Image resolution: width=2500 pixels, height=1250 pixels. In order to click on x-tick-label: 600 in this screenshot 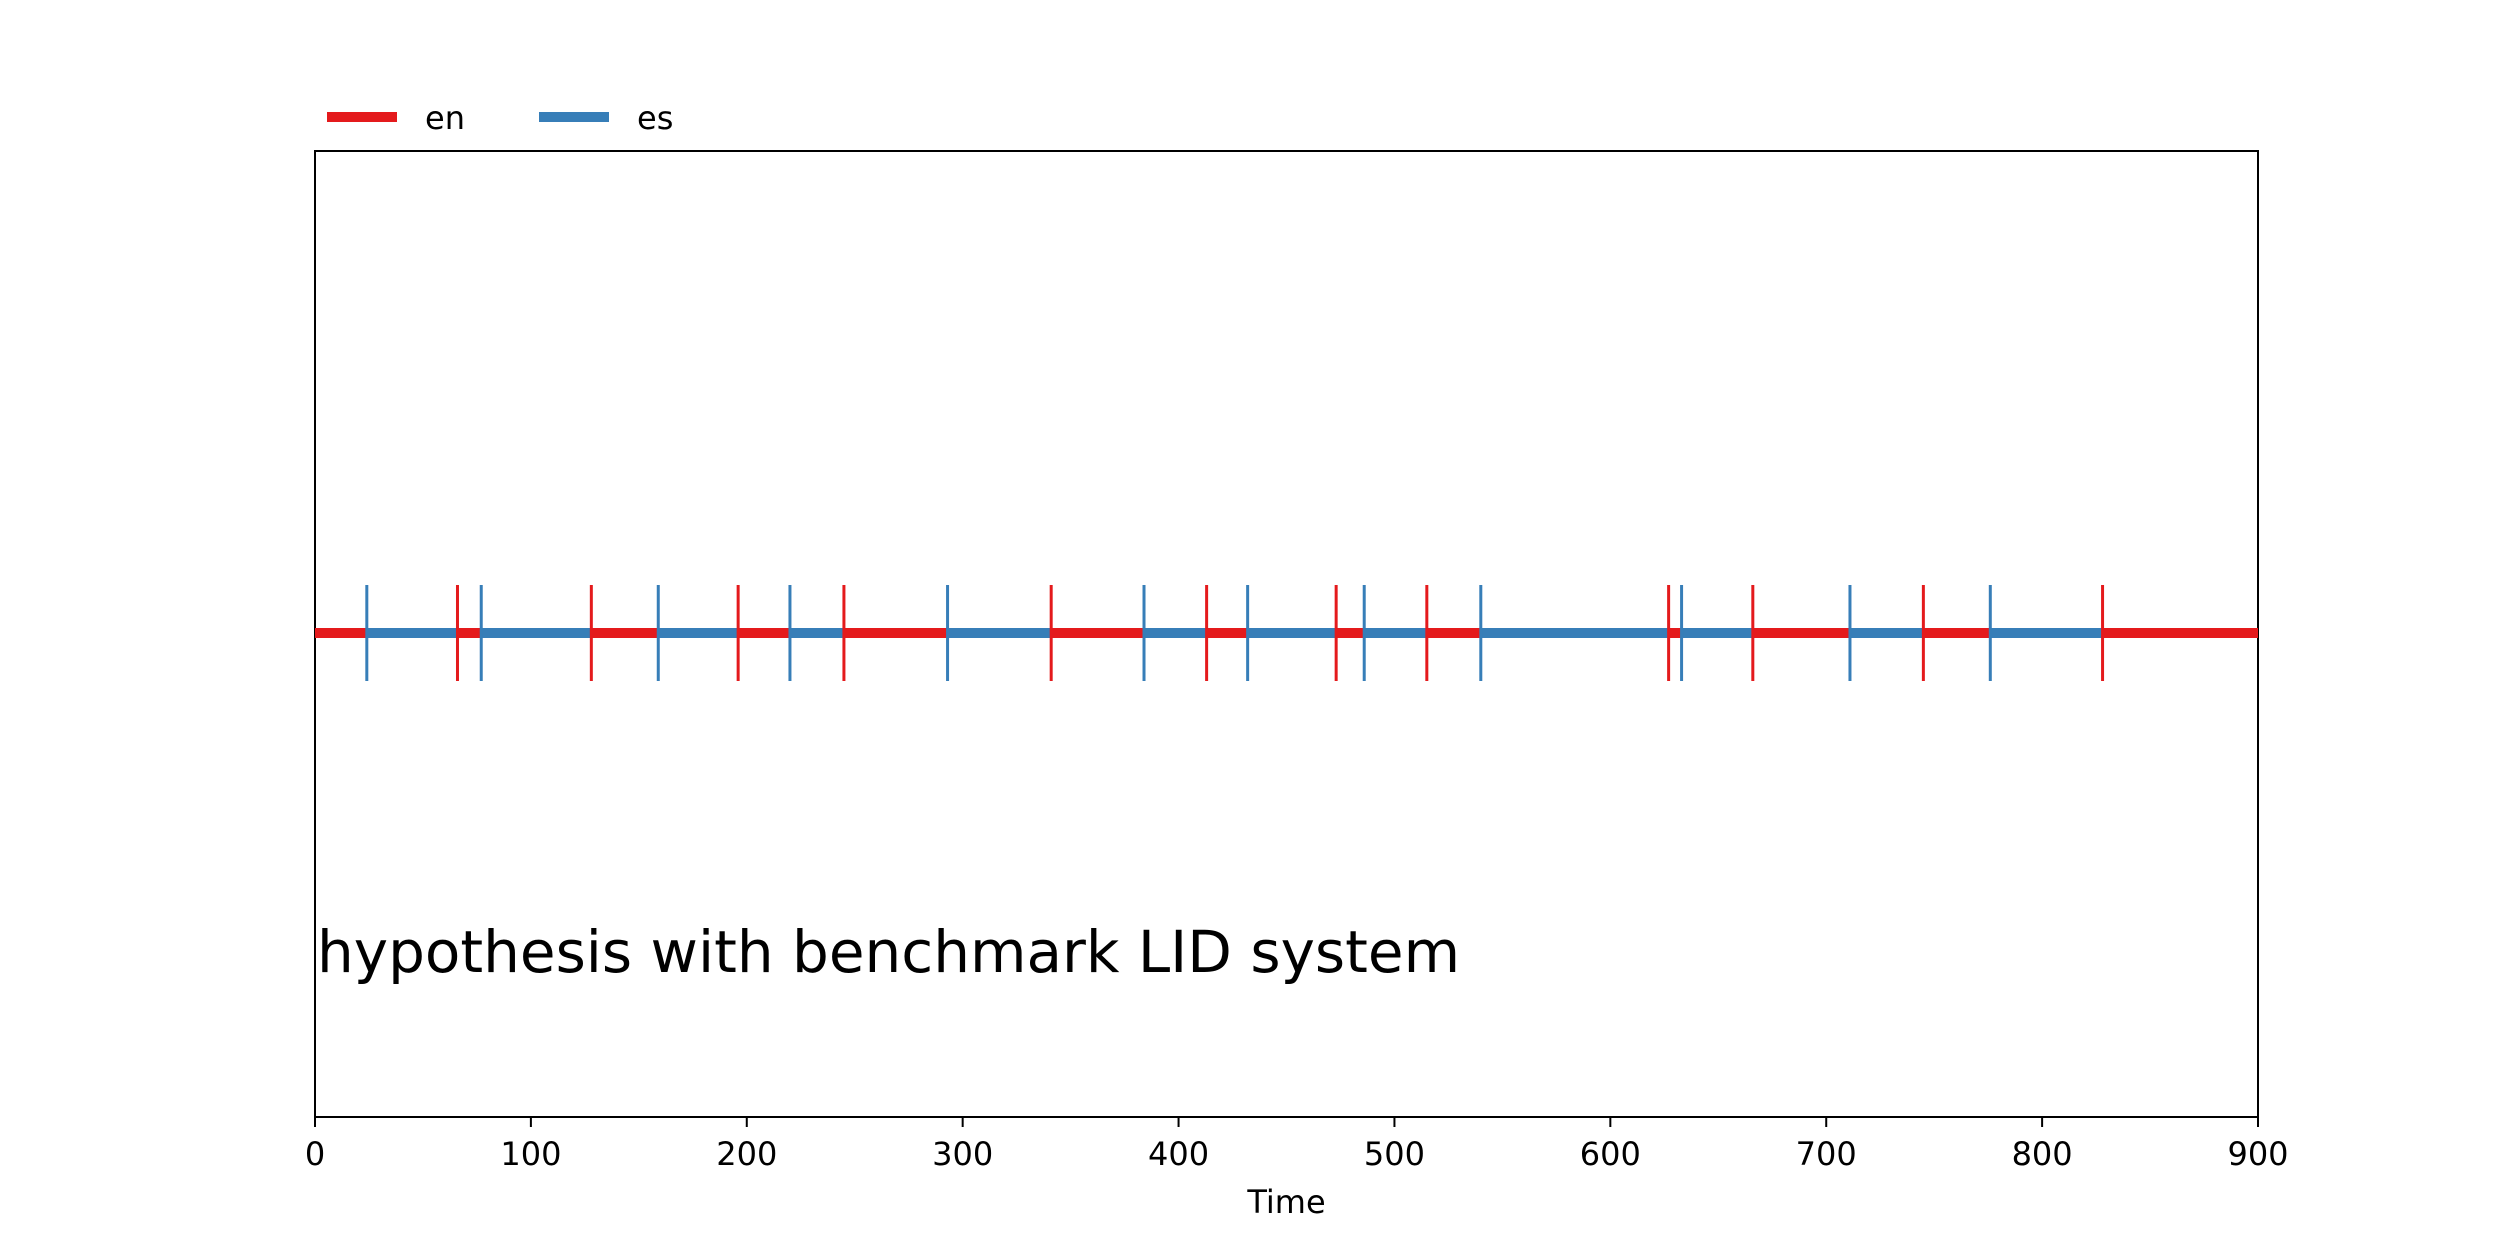, I will do `click(1610, 1154)`.